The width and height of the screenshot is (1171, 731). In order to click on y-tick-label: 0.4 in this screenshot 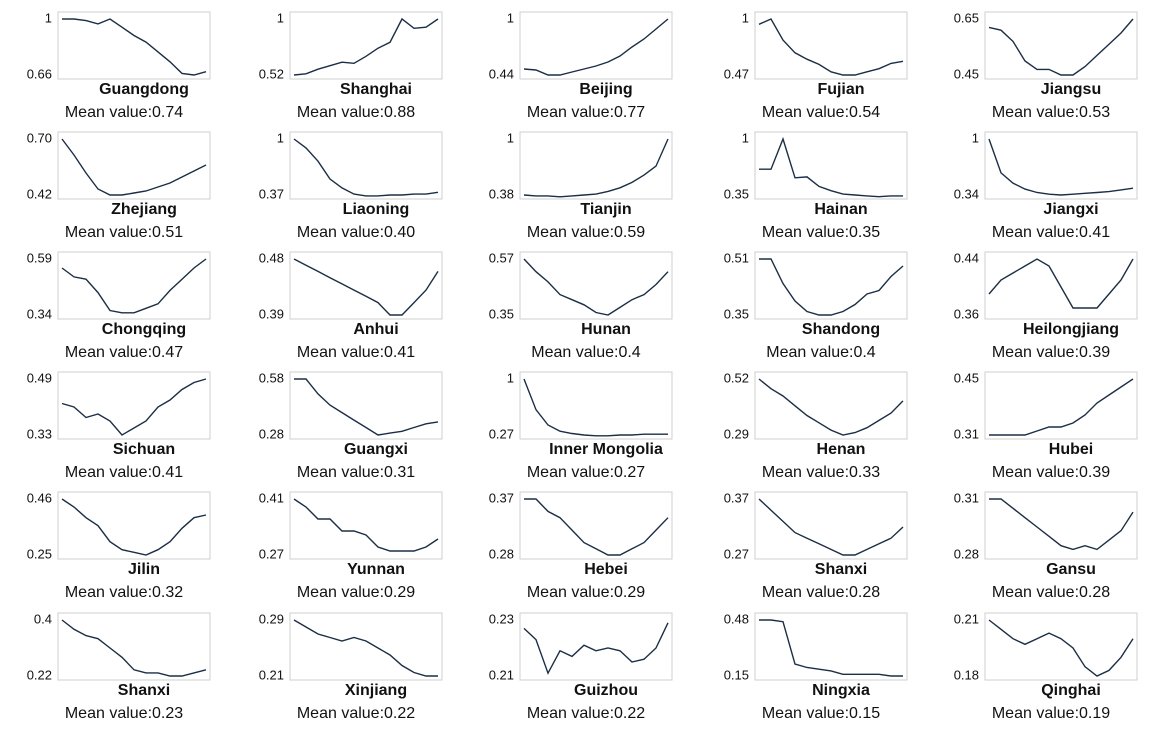, I will do `click(43, 618)`.